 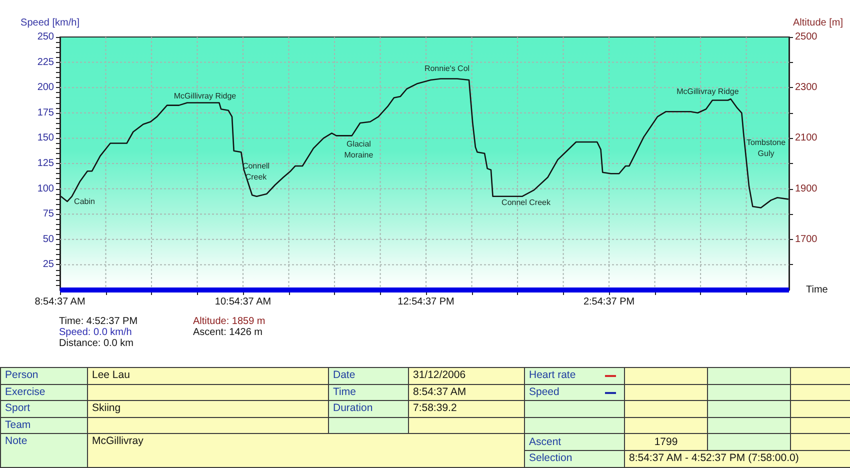 What do you see at coordinates (806, 88) in the screenshot?
I see `y2-tick-label: 2300` at bounding box center [806, 88].